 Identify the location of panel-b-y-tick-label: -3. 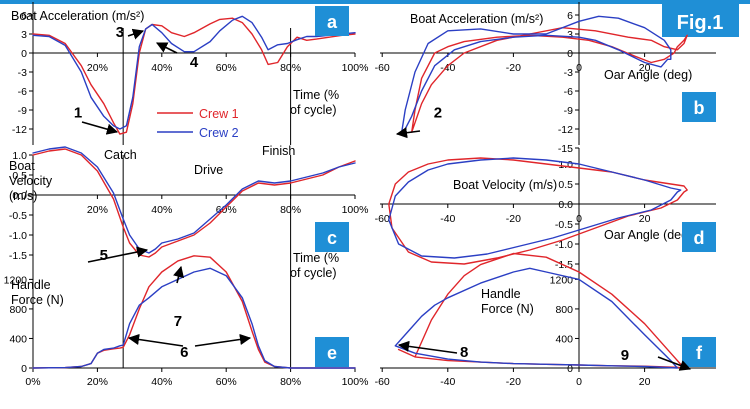
(568, 73).